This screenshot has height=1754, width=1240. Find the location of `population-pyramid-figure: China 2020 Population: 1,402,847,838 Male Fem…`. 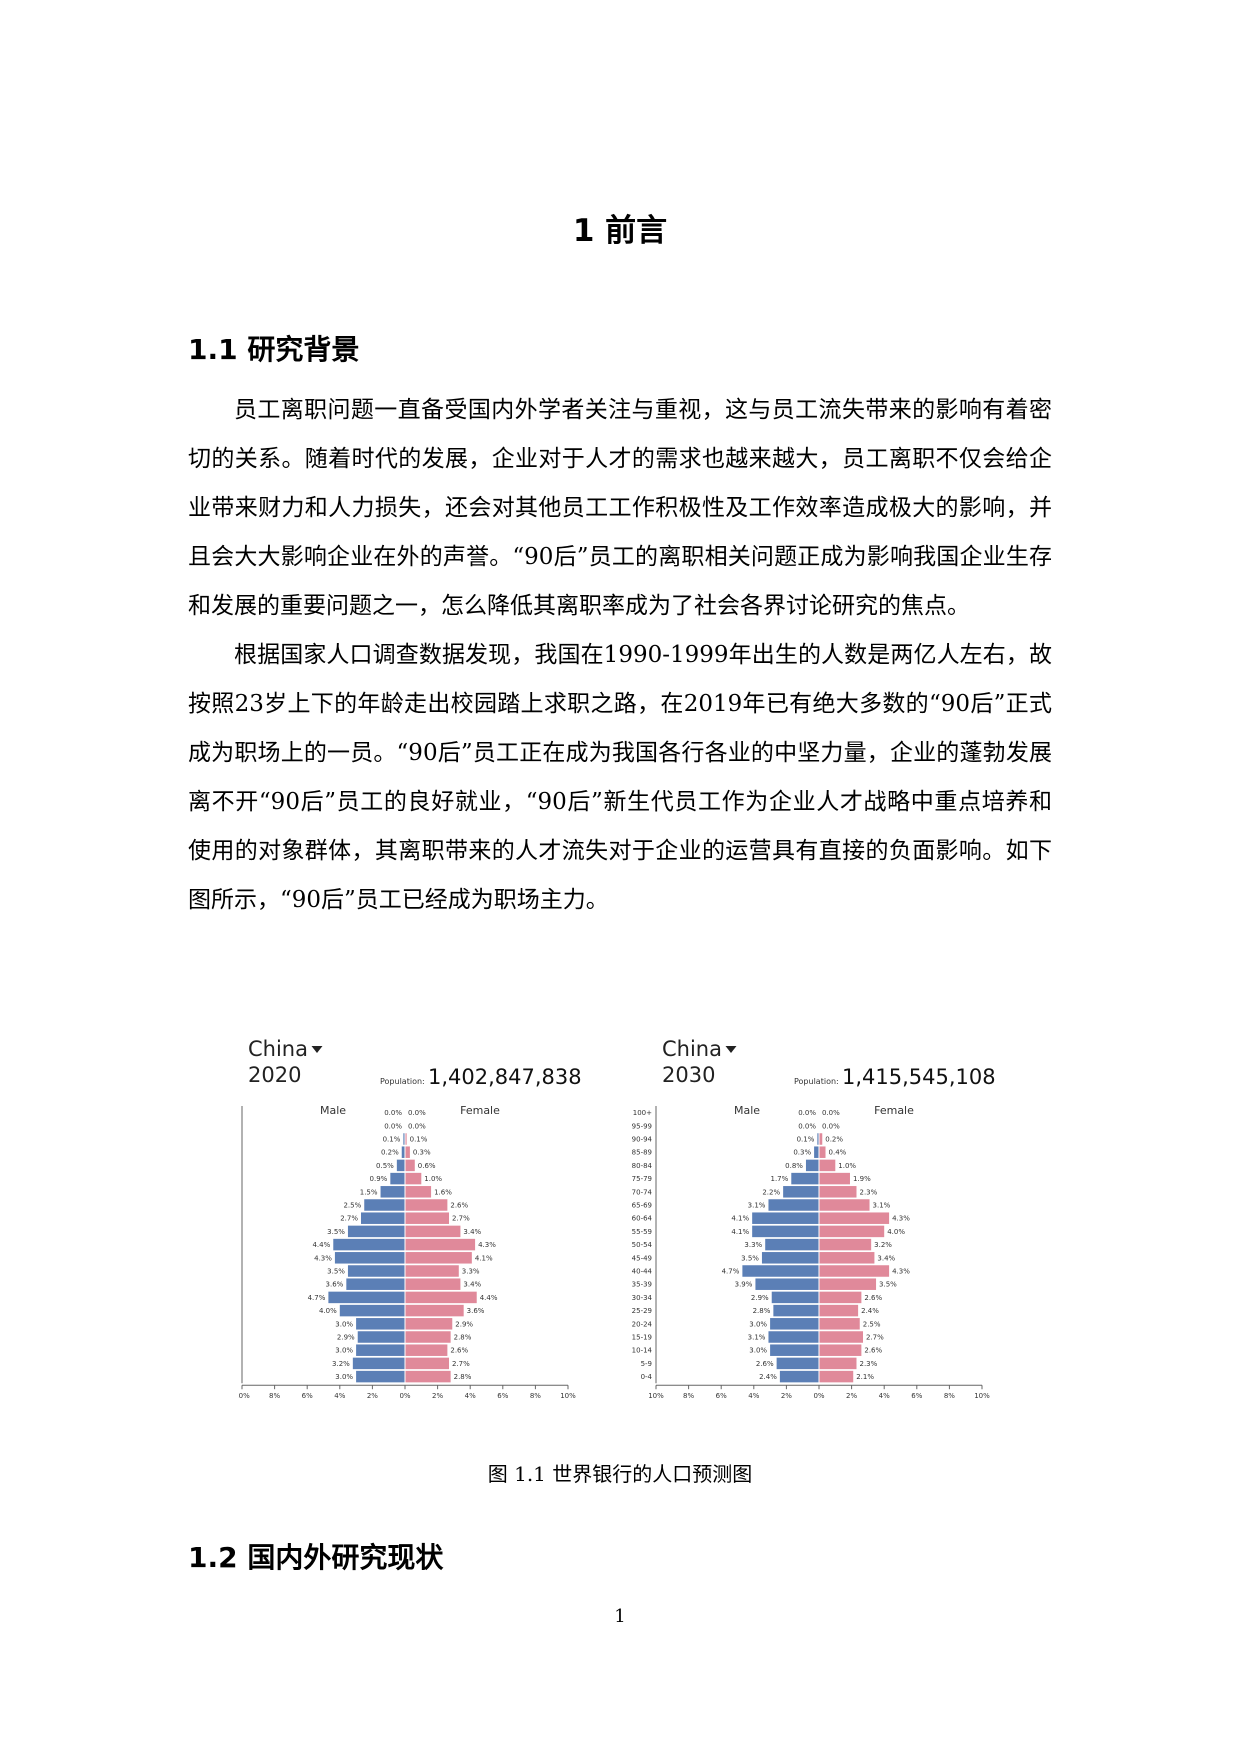

population-pyramid-figure: China 2020 Population: 1,402,847,838 Male Fem… is located at coordinates (635, 1235).